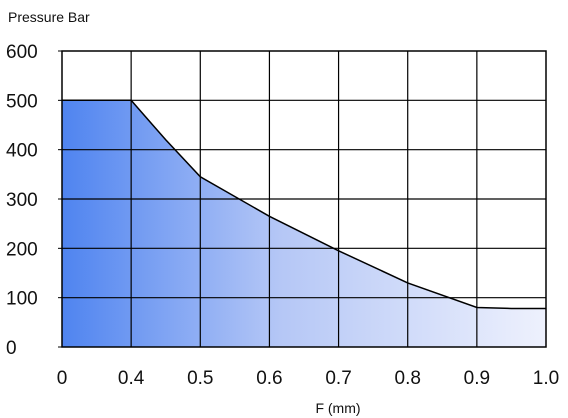 Image resolution: width=568 pixels, height=418 pixels. Describe the element at coordinates (337, 408) in the screenshot. I see `x-axis-label: F (mm)` at that location.